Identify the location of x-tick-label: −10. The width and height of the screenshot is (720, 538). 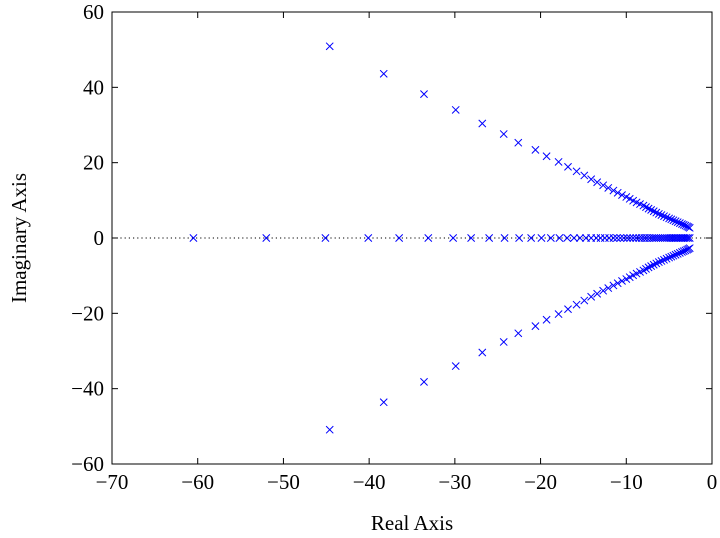
(626, 482).